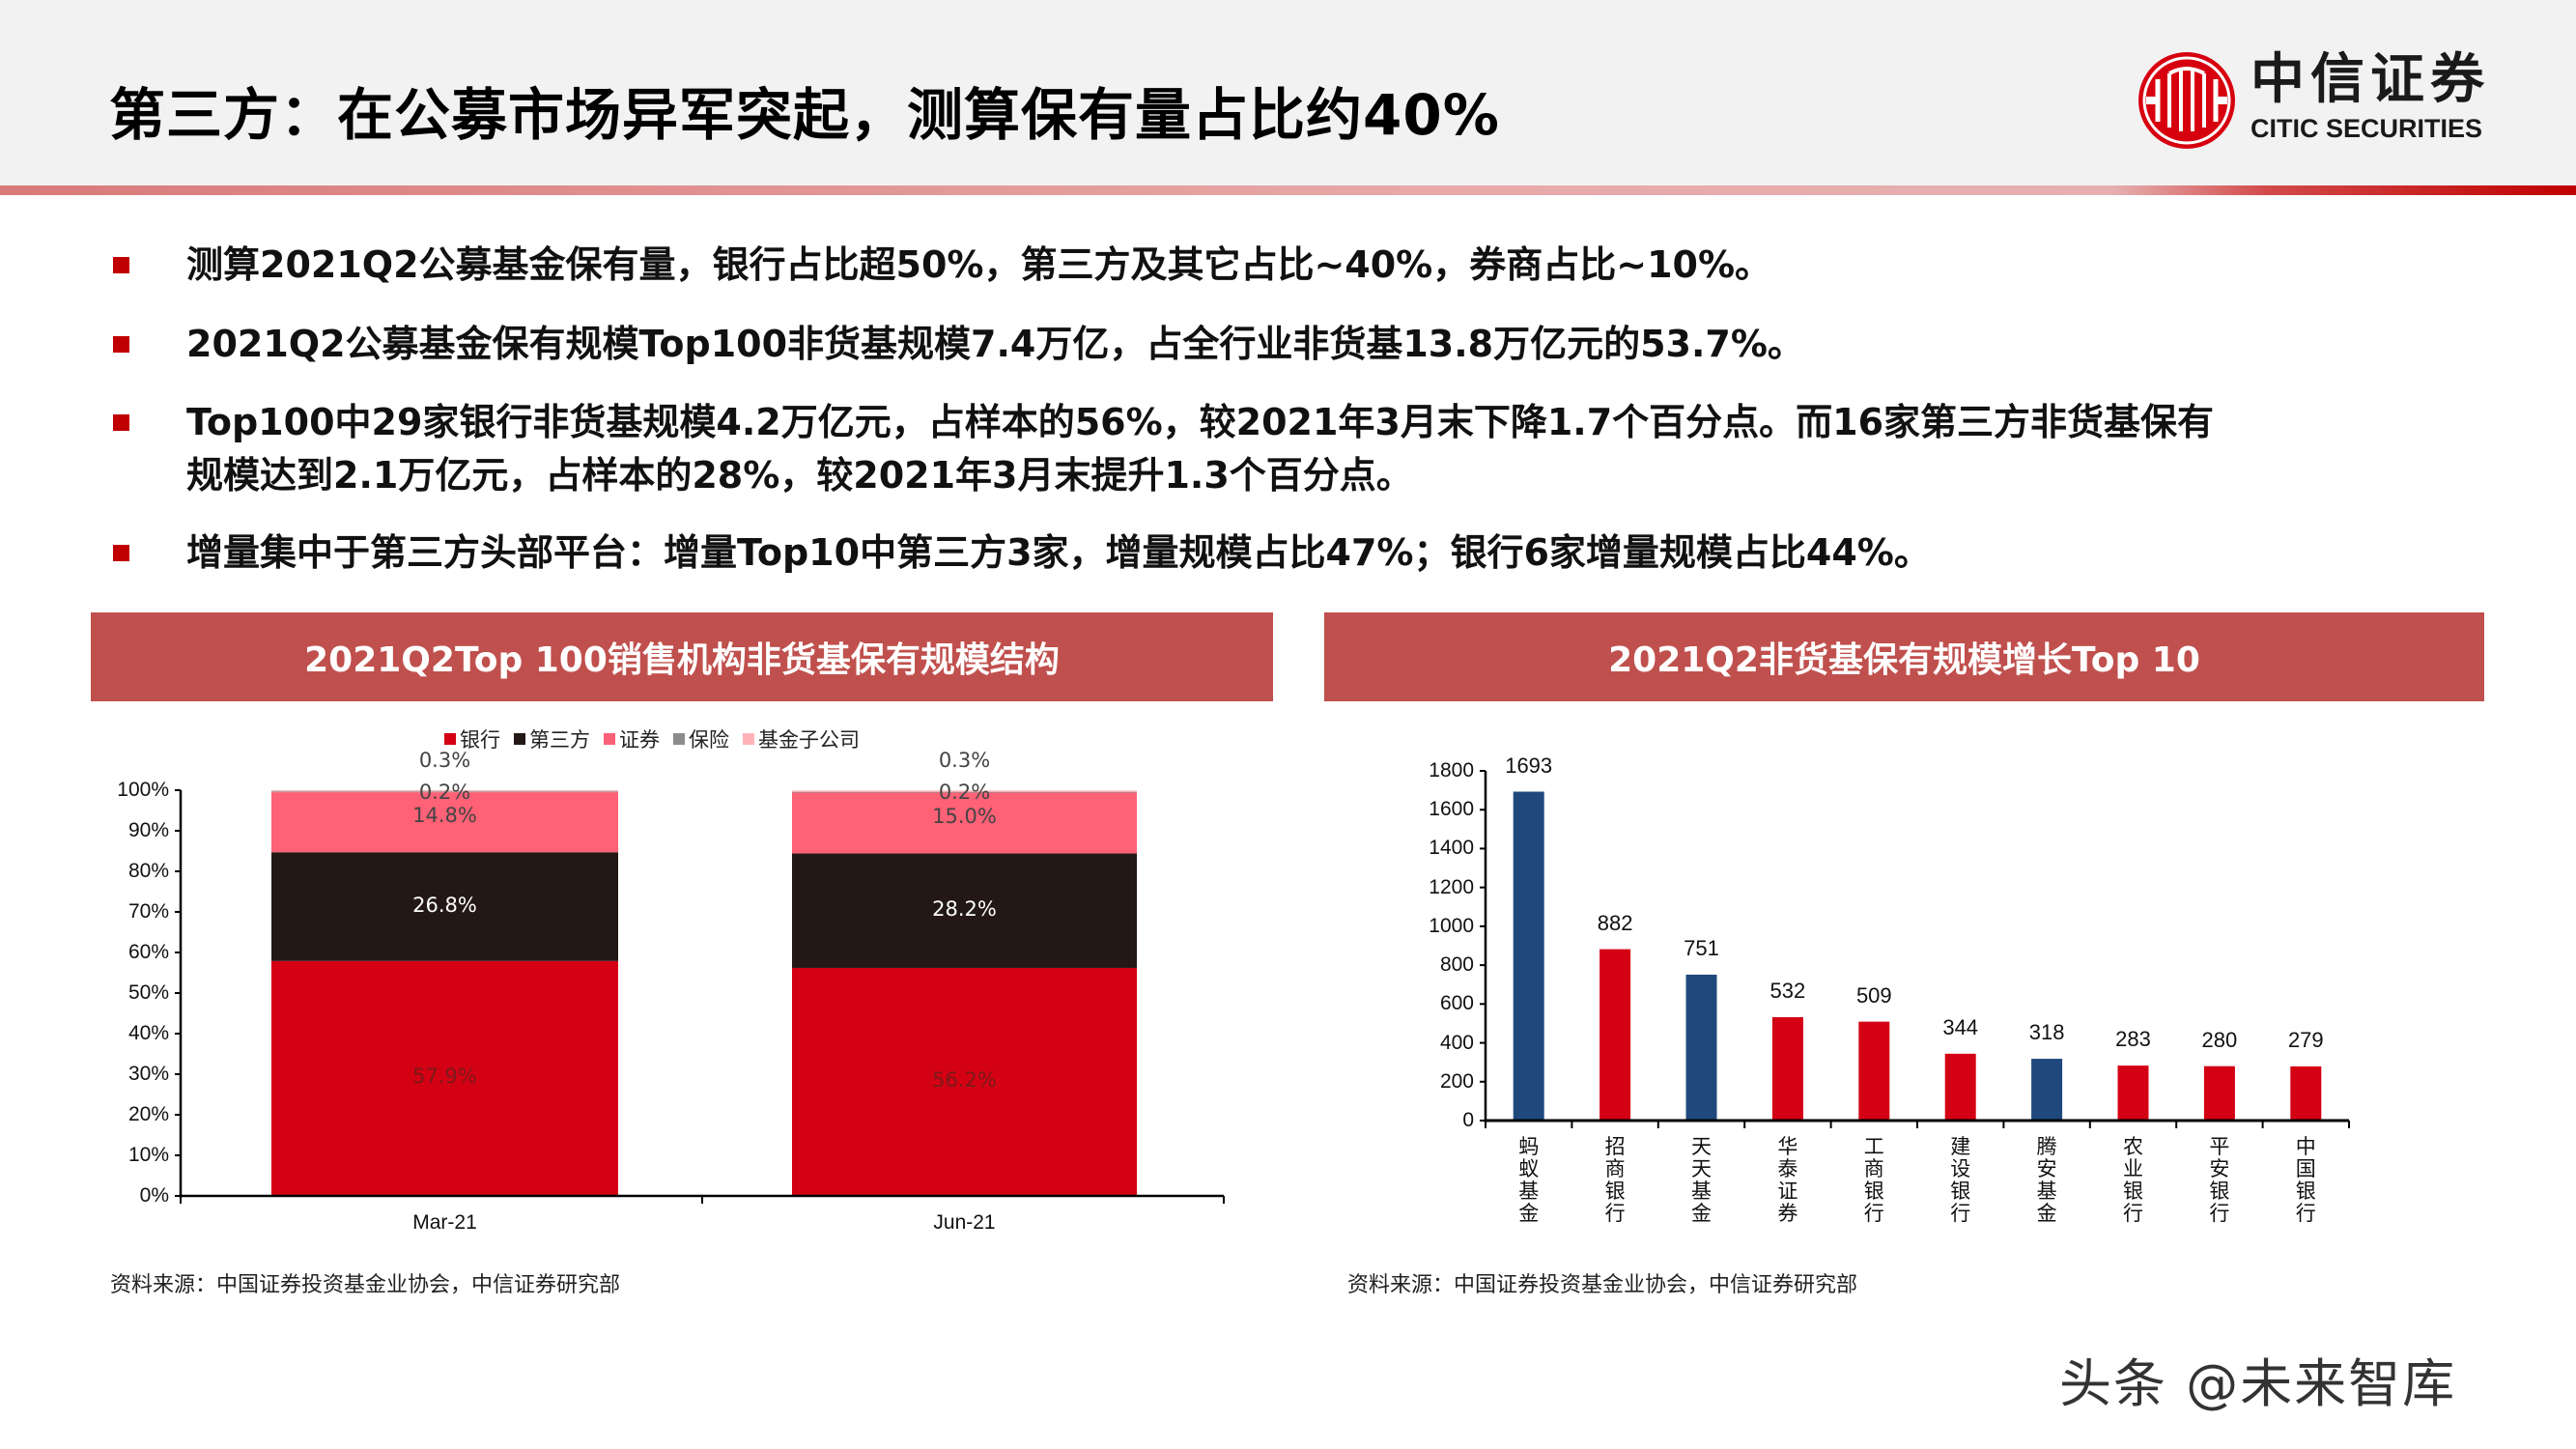  I want to click on y-tick-label: 70%, so click(148, 911).